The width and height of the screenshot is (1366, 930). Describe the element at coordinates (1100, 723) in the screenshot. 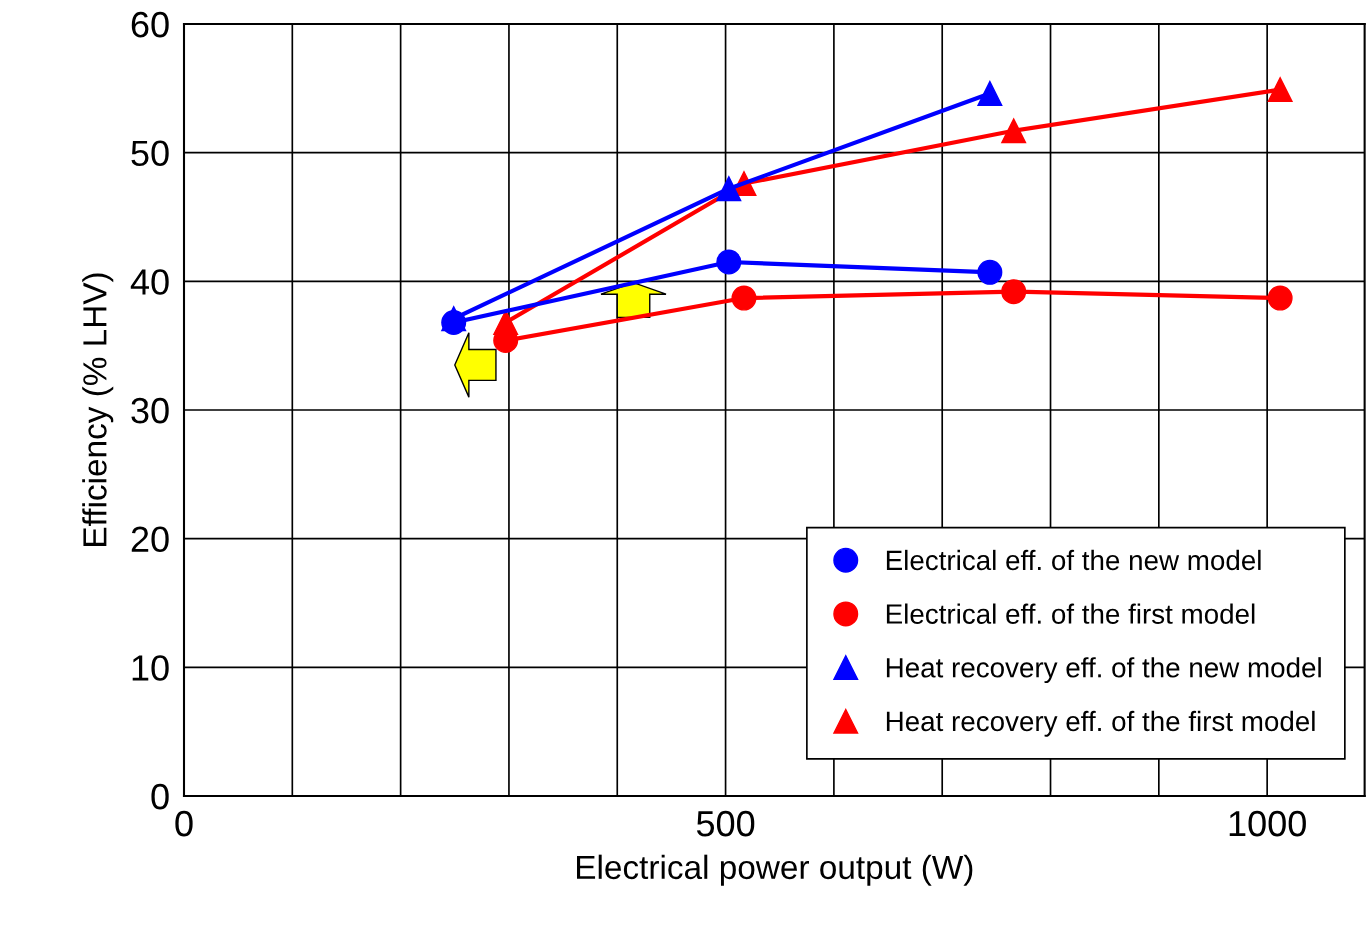

I see `legend-label: Heat recovery eff. of the first model` at that location.